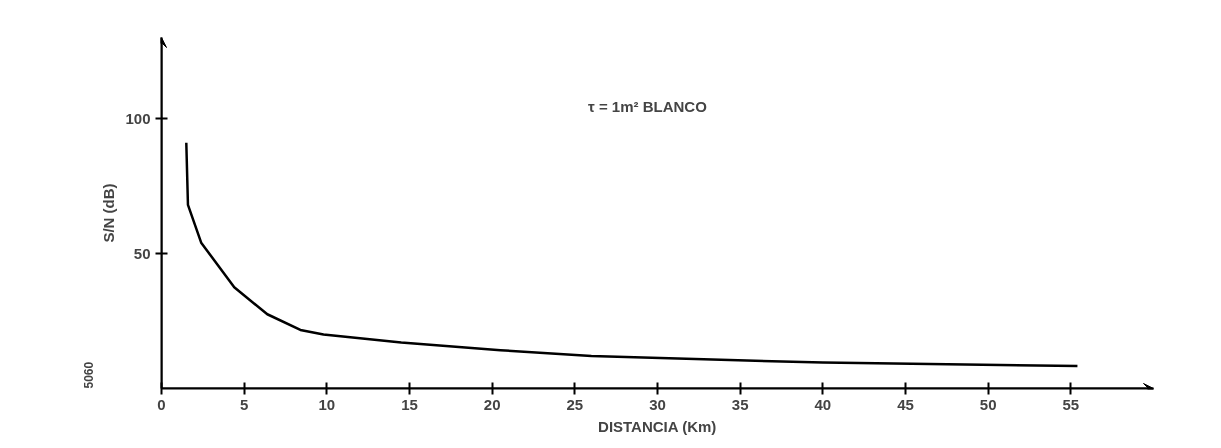 The width and height of the screenshot is (1221, 448). Describe the element at coordinates (575, 404) in the screenshot. I see `x-tick-label: 25` at that location.